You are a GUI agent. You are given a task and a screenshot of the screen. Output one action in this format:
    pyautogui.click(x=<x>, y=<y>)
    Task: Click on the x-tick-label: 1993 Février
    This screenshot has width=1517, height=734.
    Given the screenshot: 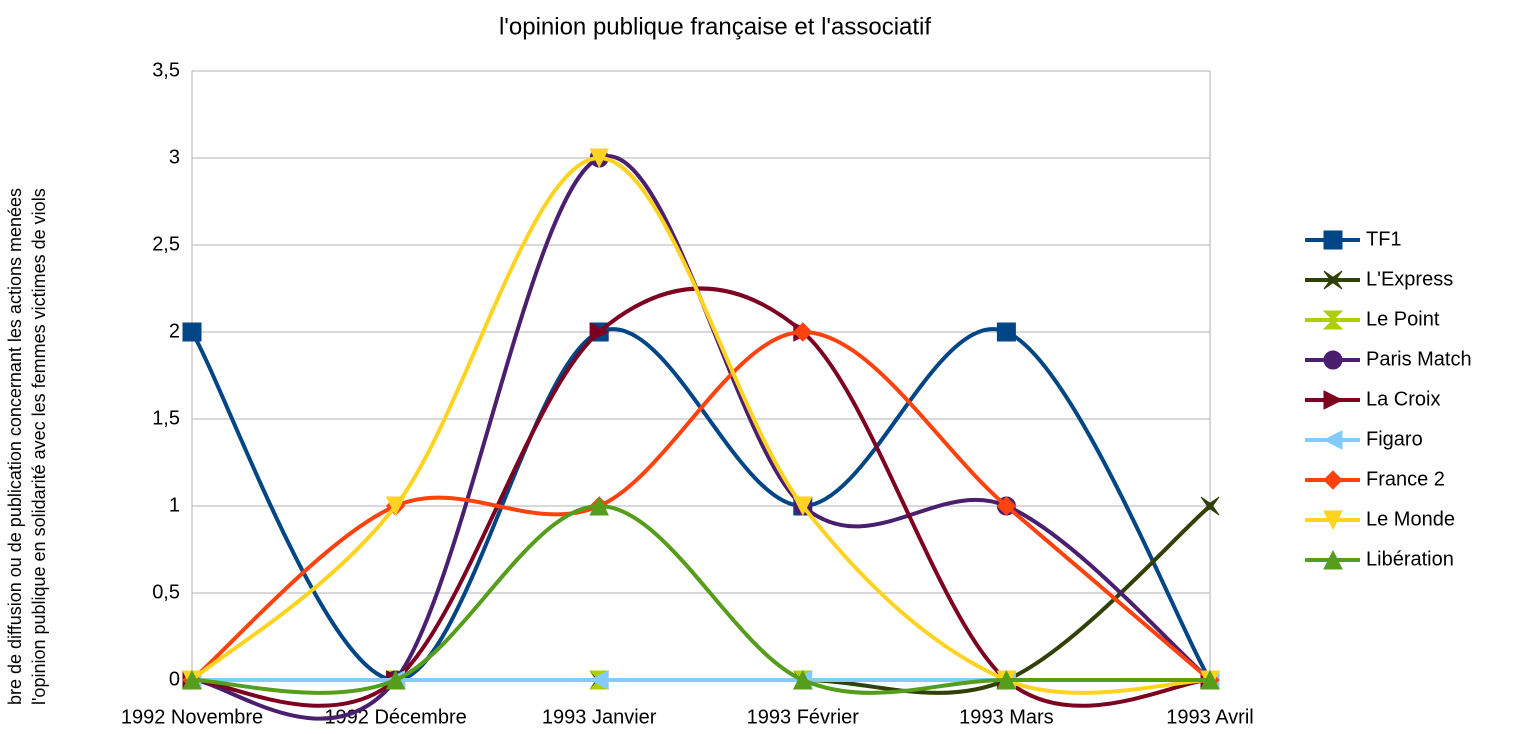 What is the action you would take?
    pyautogui.click(x=803, y=717)
    